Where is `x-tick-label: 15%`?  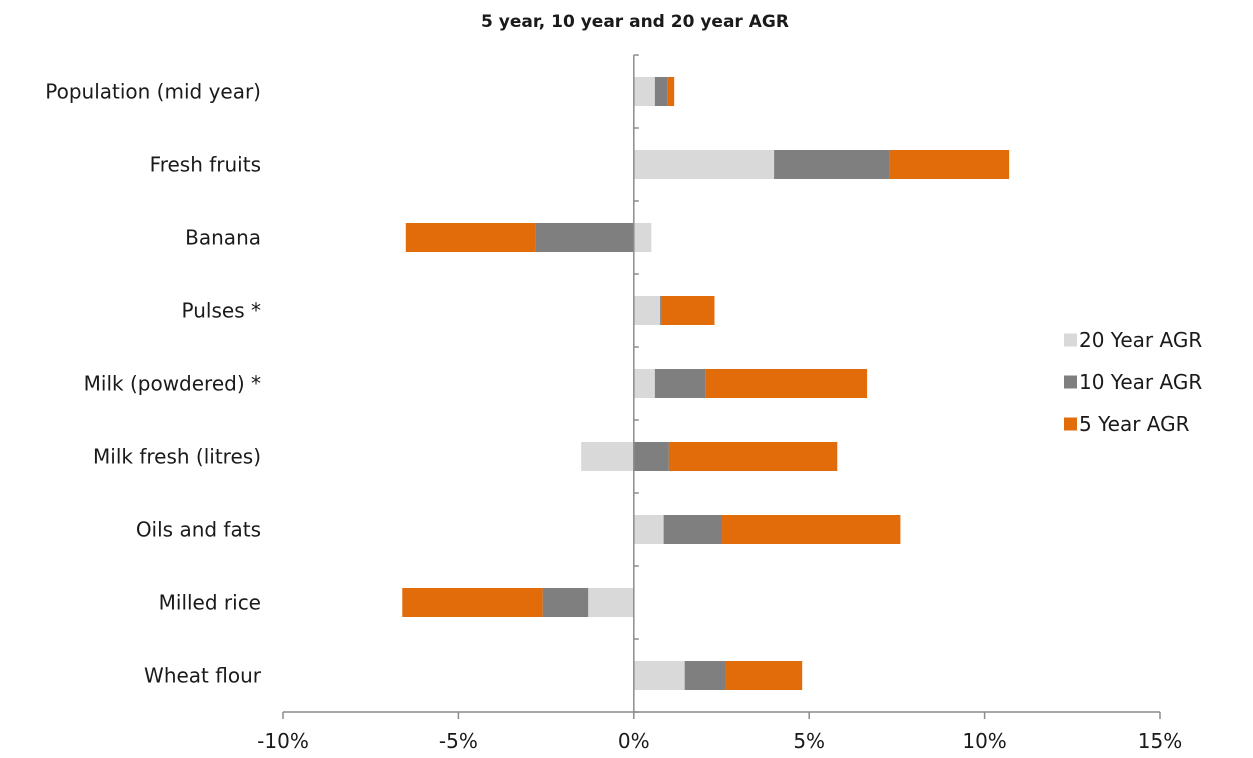 x-tick-label: 15% is located at coordinates (1160, 741).